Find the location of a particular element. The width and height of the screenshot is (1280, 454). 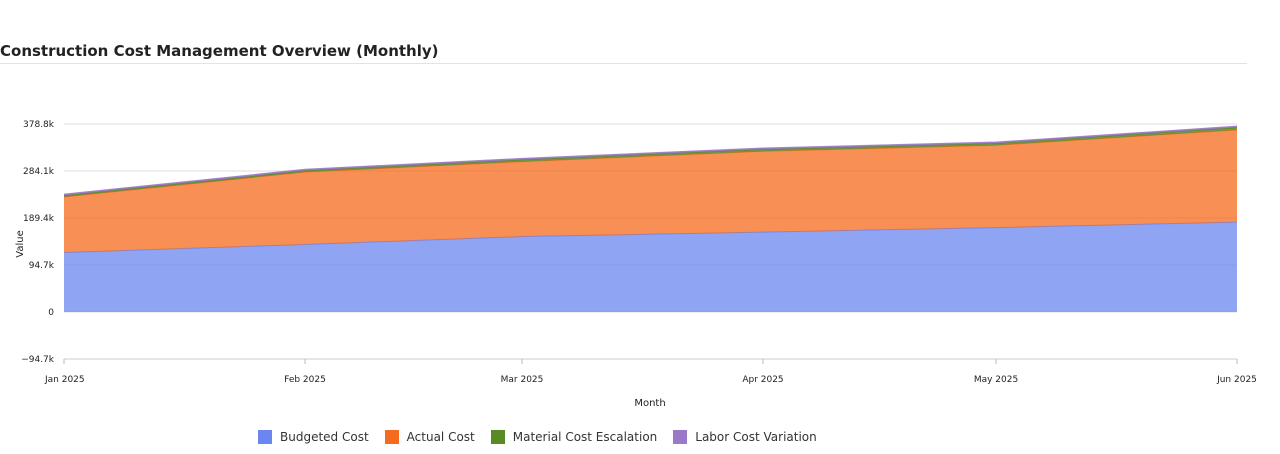

x-tick-label: Jan 2025 is located at coordinates (64, 380).